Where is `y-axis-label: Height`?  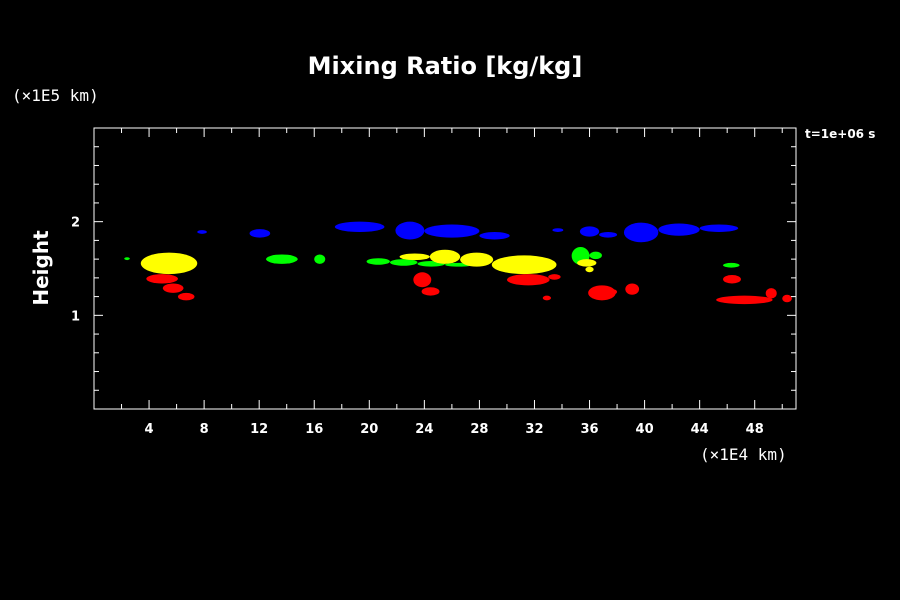
y-axis-label: Height is located at coordinates (41, 268).